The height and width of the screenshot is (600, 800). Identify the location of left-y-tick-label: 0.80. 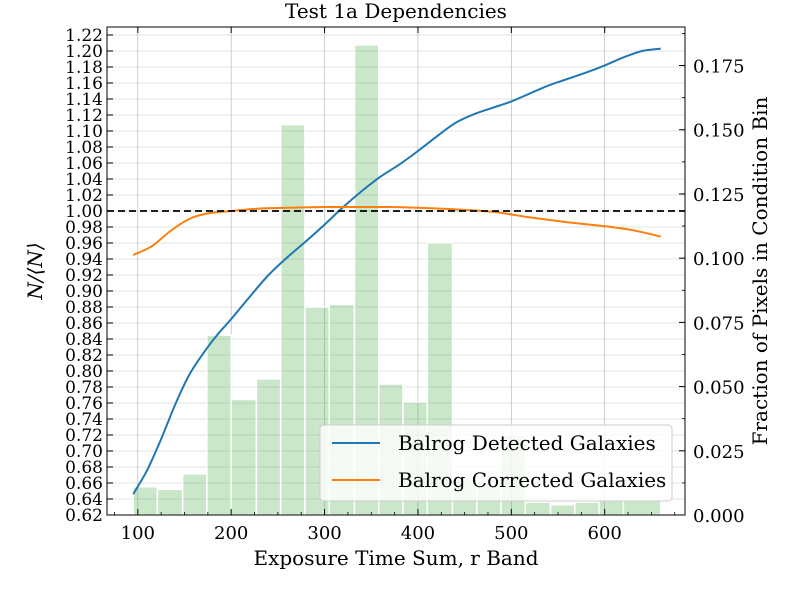
(84, 372).